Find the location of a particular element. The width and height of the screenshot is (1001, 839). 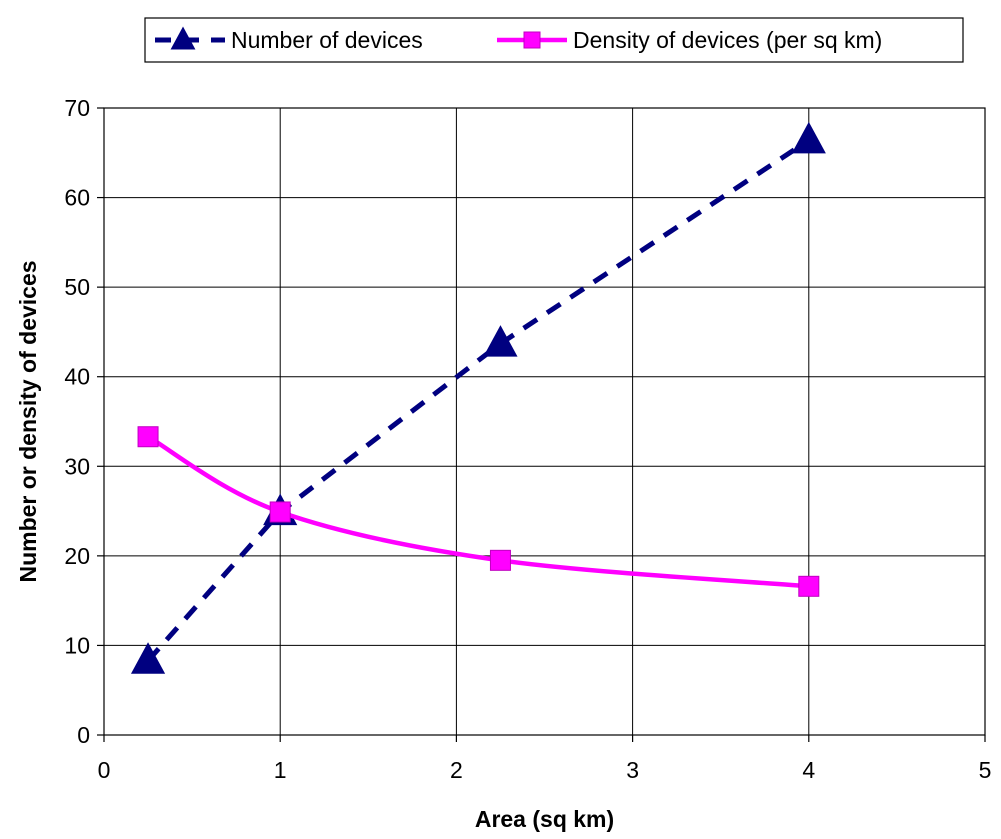

y-tick-label: 10 is located at coordinates (77, 645).